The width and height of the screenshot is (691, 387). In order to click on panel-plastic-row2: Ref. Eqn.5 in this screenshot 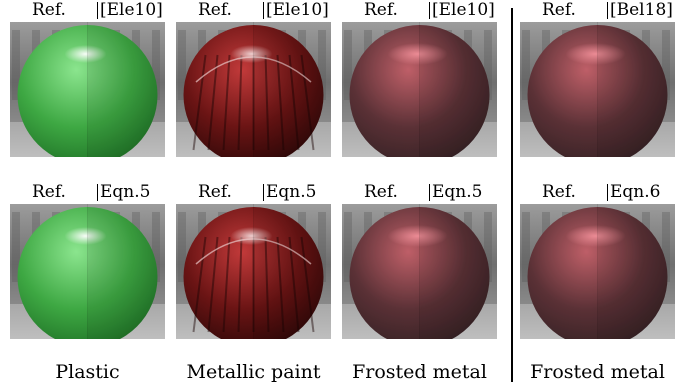, I will do `click(87, 260)`.